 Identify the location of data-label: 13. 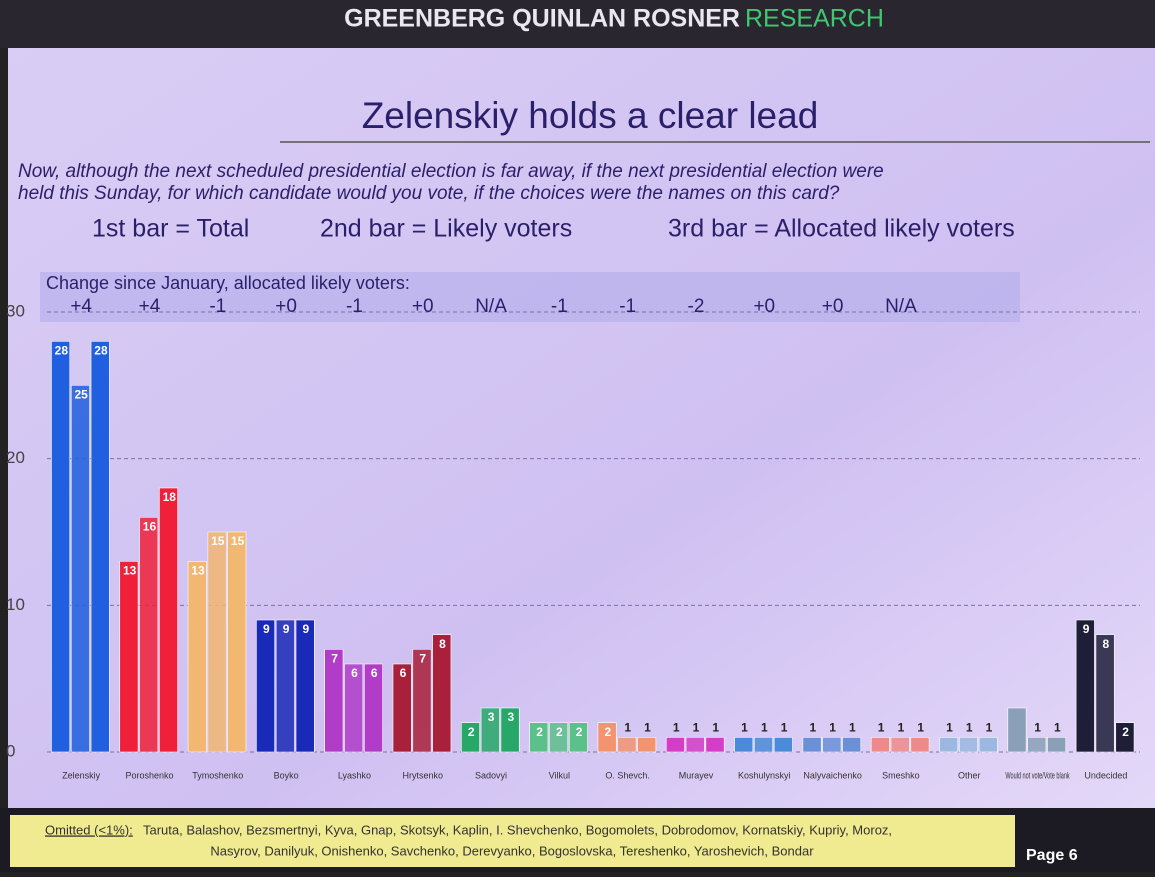
(130, 571).